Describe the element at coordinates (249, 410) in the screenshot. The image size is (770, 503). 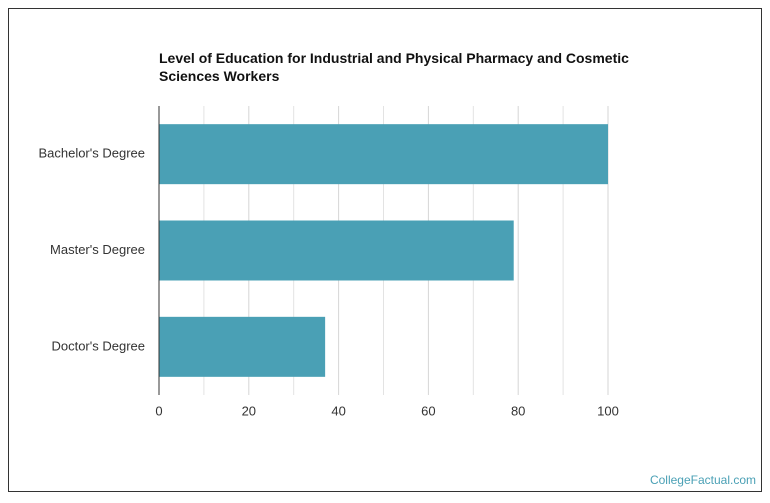
I see `x-tick-label: 20` at that location.